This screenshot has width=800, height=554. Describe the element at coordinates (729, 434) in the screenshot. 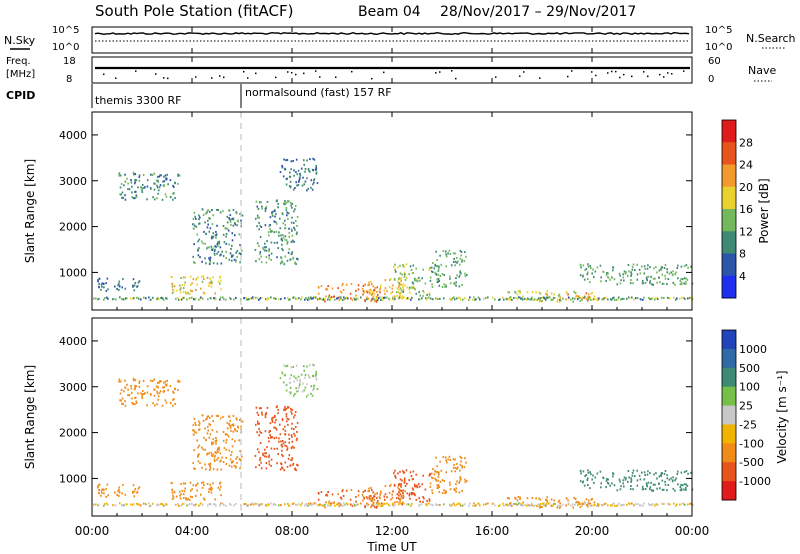

I see `velocity-colorbar-swatch` at that location.